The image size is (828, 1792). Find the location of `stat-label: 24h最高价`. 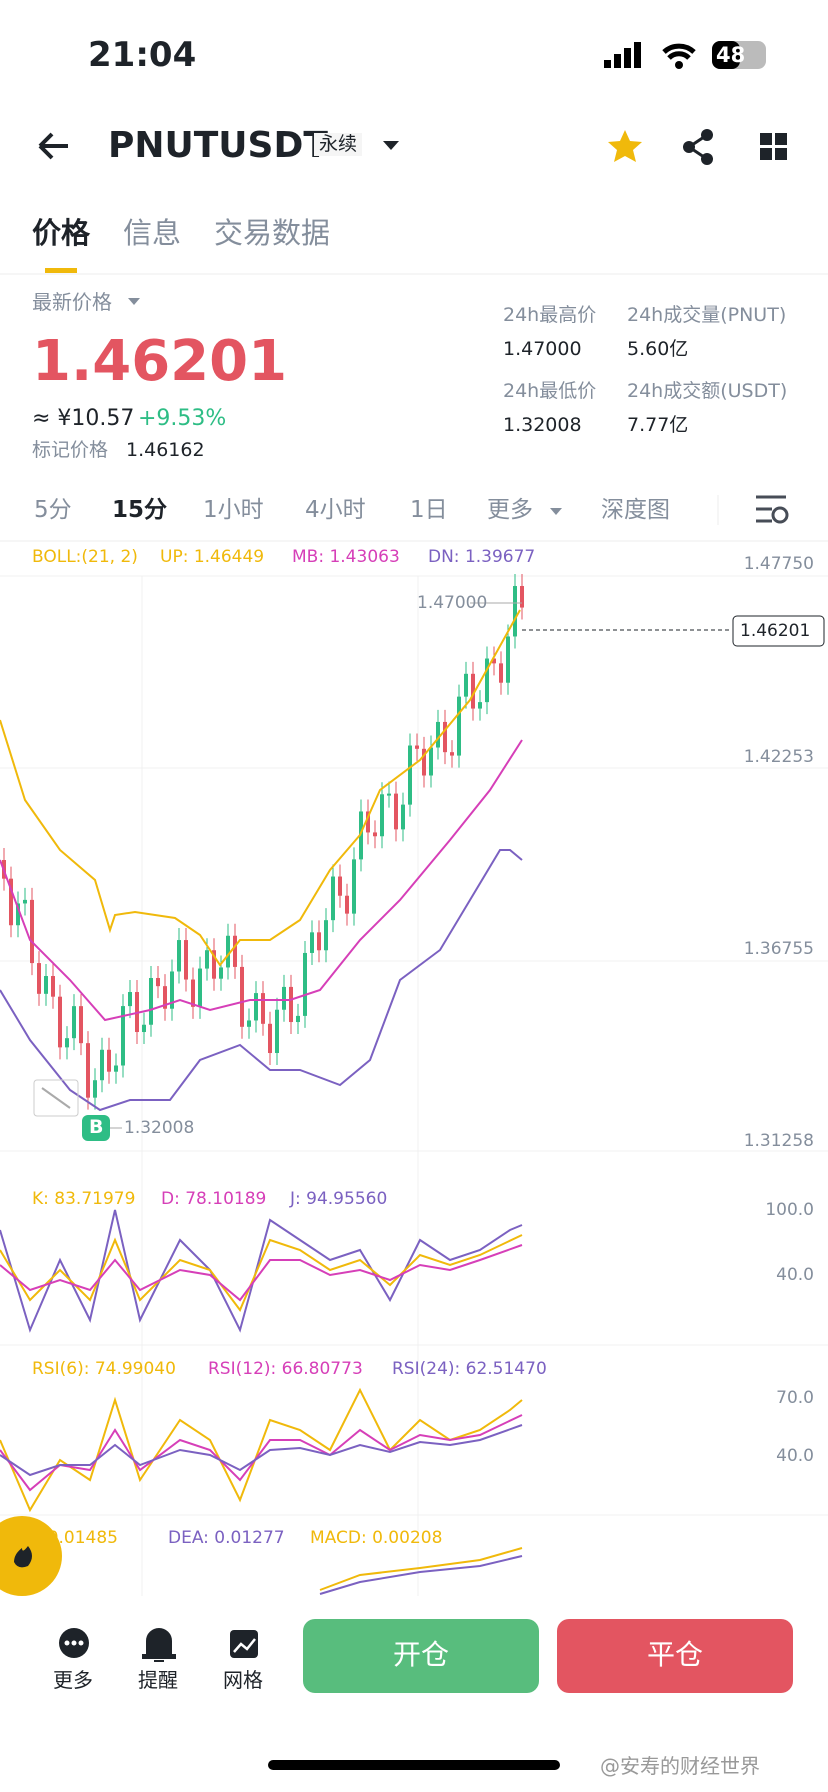

stat-label: 24h最高价 is located at coordinates (550, 315).